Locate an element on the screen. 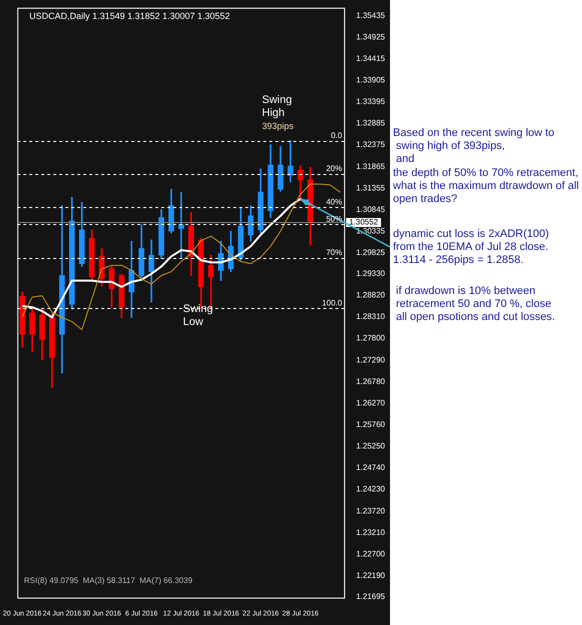 This screenshot has height=625, width=582. annotation: 0.0 is located at coordinates (336, 135).